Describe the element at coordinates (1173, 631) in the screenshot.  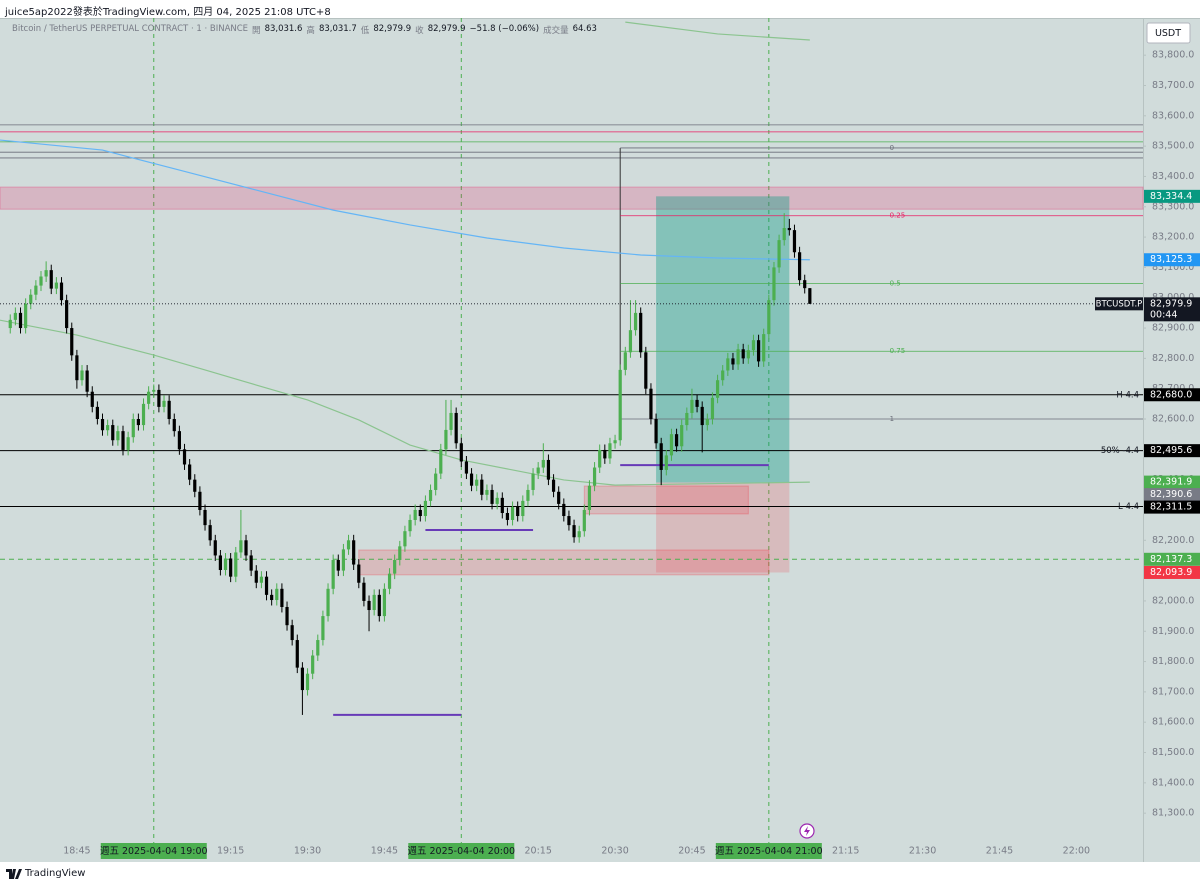
I see `y-tick-label: 81,900.0` at that location.